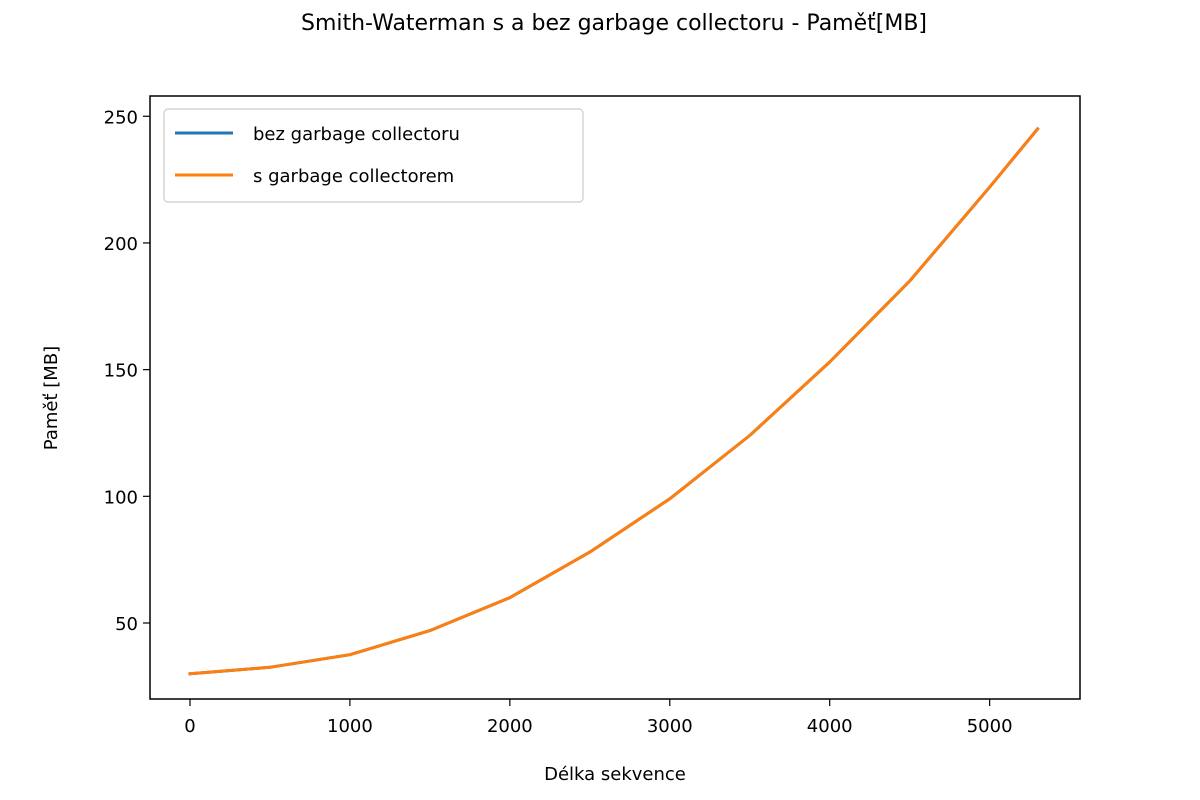 Image resolution: width=1200 pixels, height=800 pixels. Describe the element at coordinates (830, 726) in the screenshot. I see `x-tick-label: 4000` at that location.